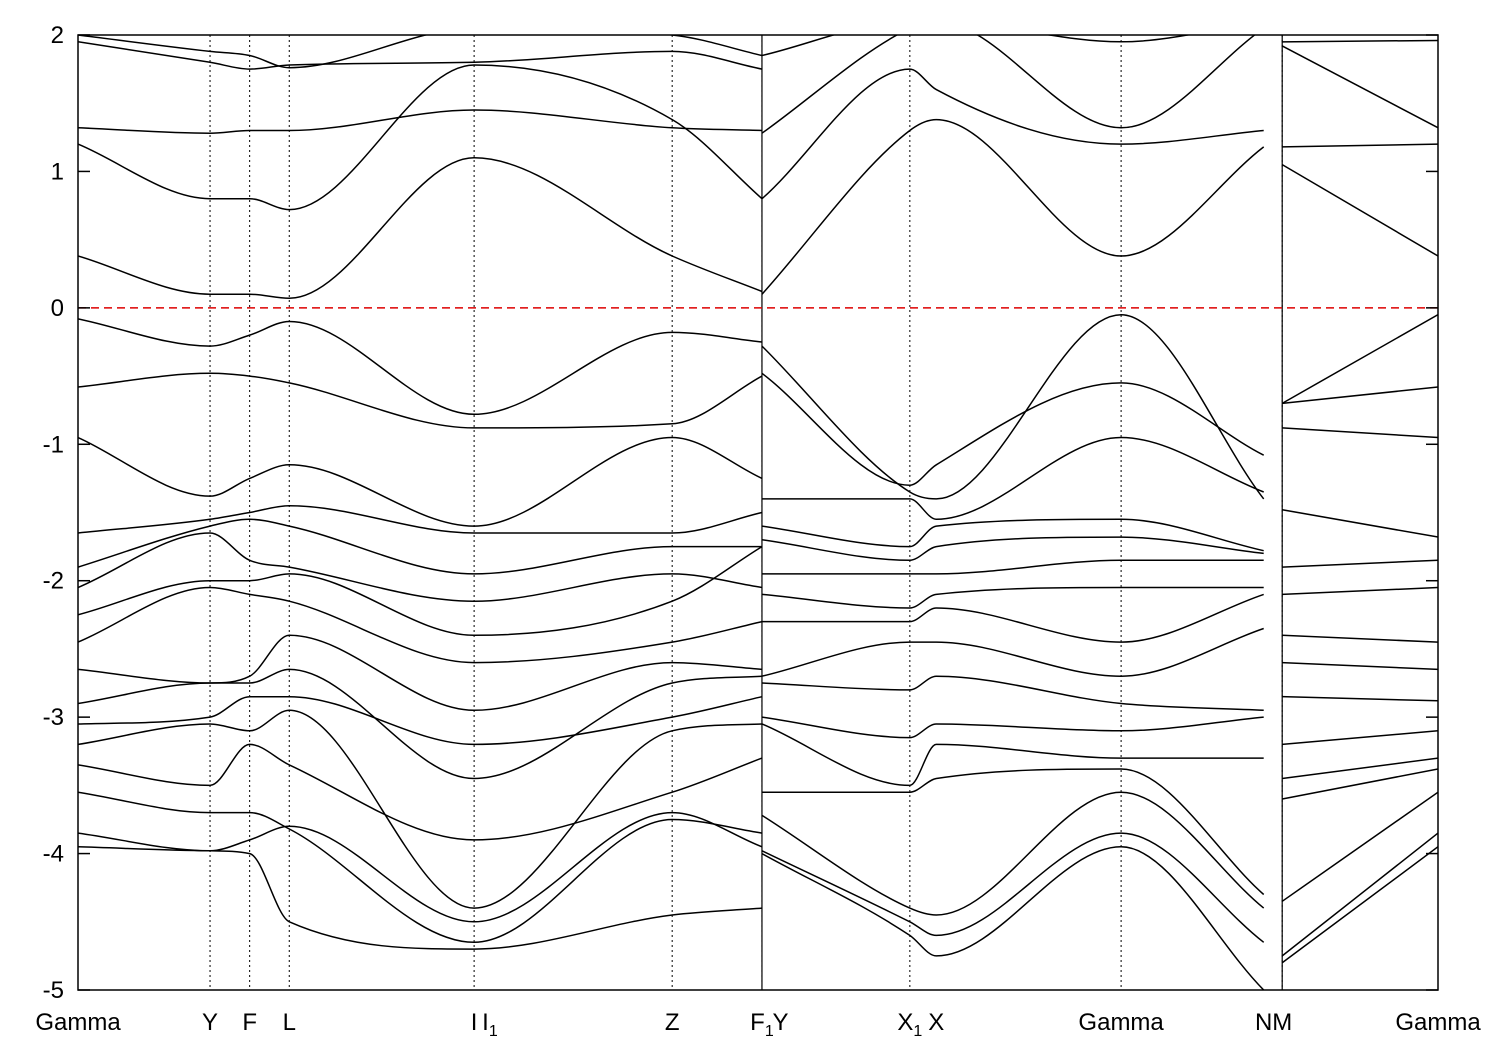  What do you see at coordinates (1282, 1022) in the screenshot?
I see `kpoint-label-13: M` at bounding box center [1282, 1022].